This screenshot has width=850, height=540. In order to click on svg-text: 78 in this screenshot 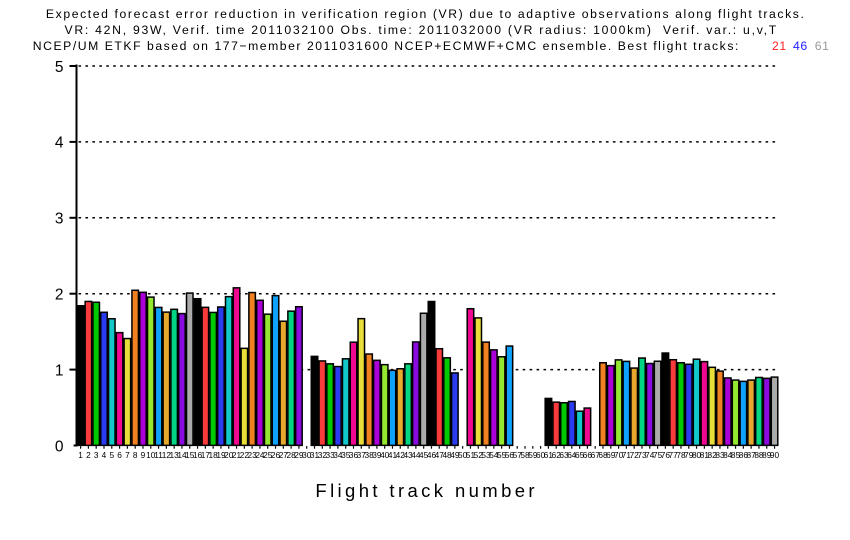, I will do `click(681, 455)`.